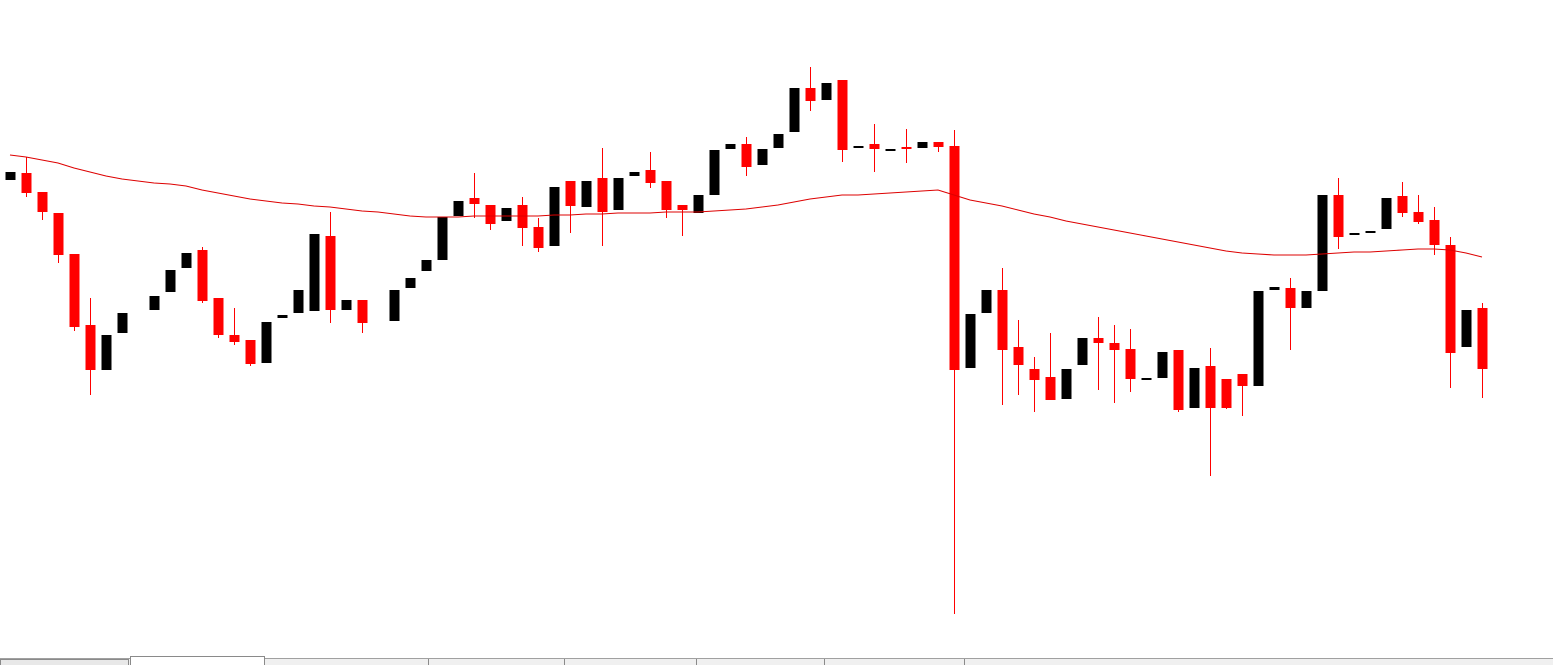 This screenshot has height=665, width=1553. I want to click on moving-average, so click(746, 206).